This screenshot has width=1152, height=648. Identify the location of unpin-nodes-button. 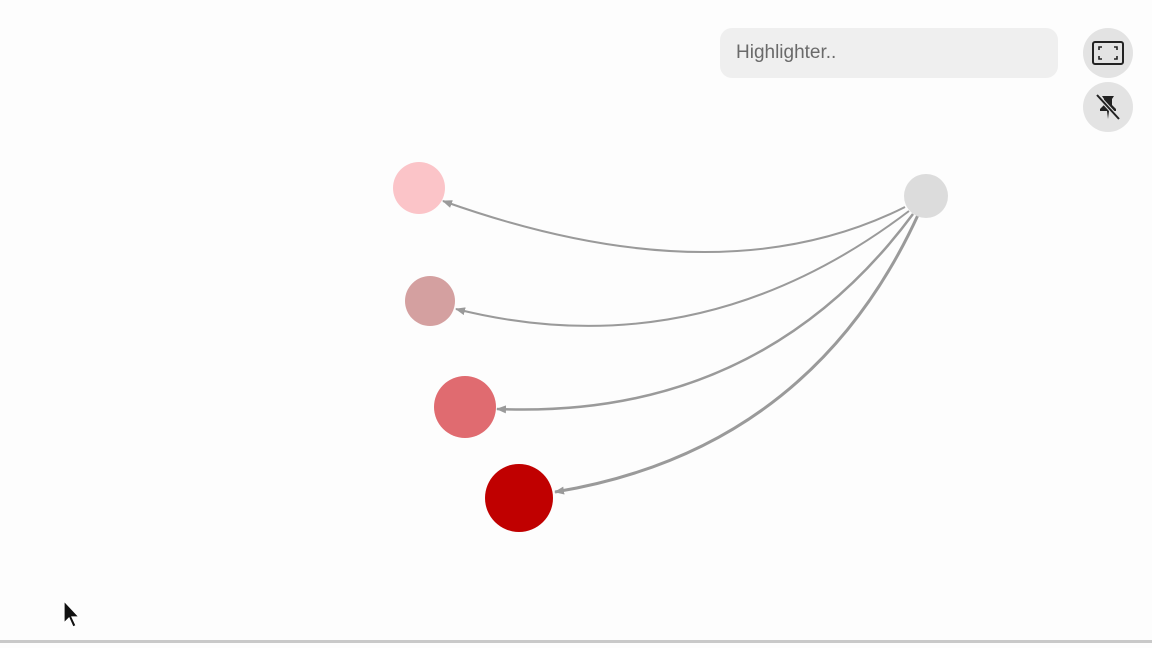
(1108, 107).